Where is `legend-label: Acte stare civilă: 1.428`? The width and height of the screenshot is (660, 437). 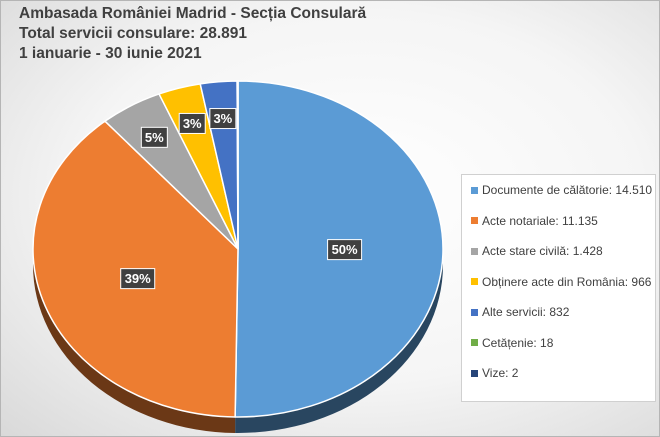 legend-label: Acte stare civilă: 1.428 is located at coordinates (542, 251).